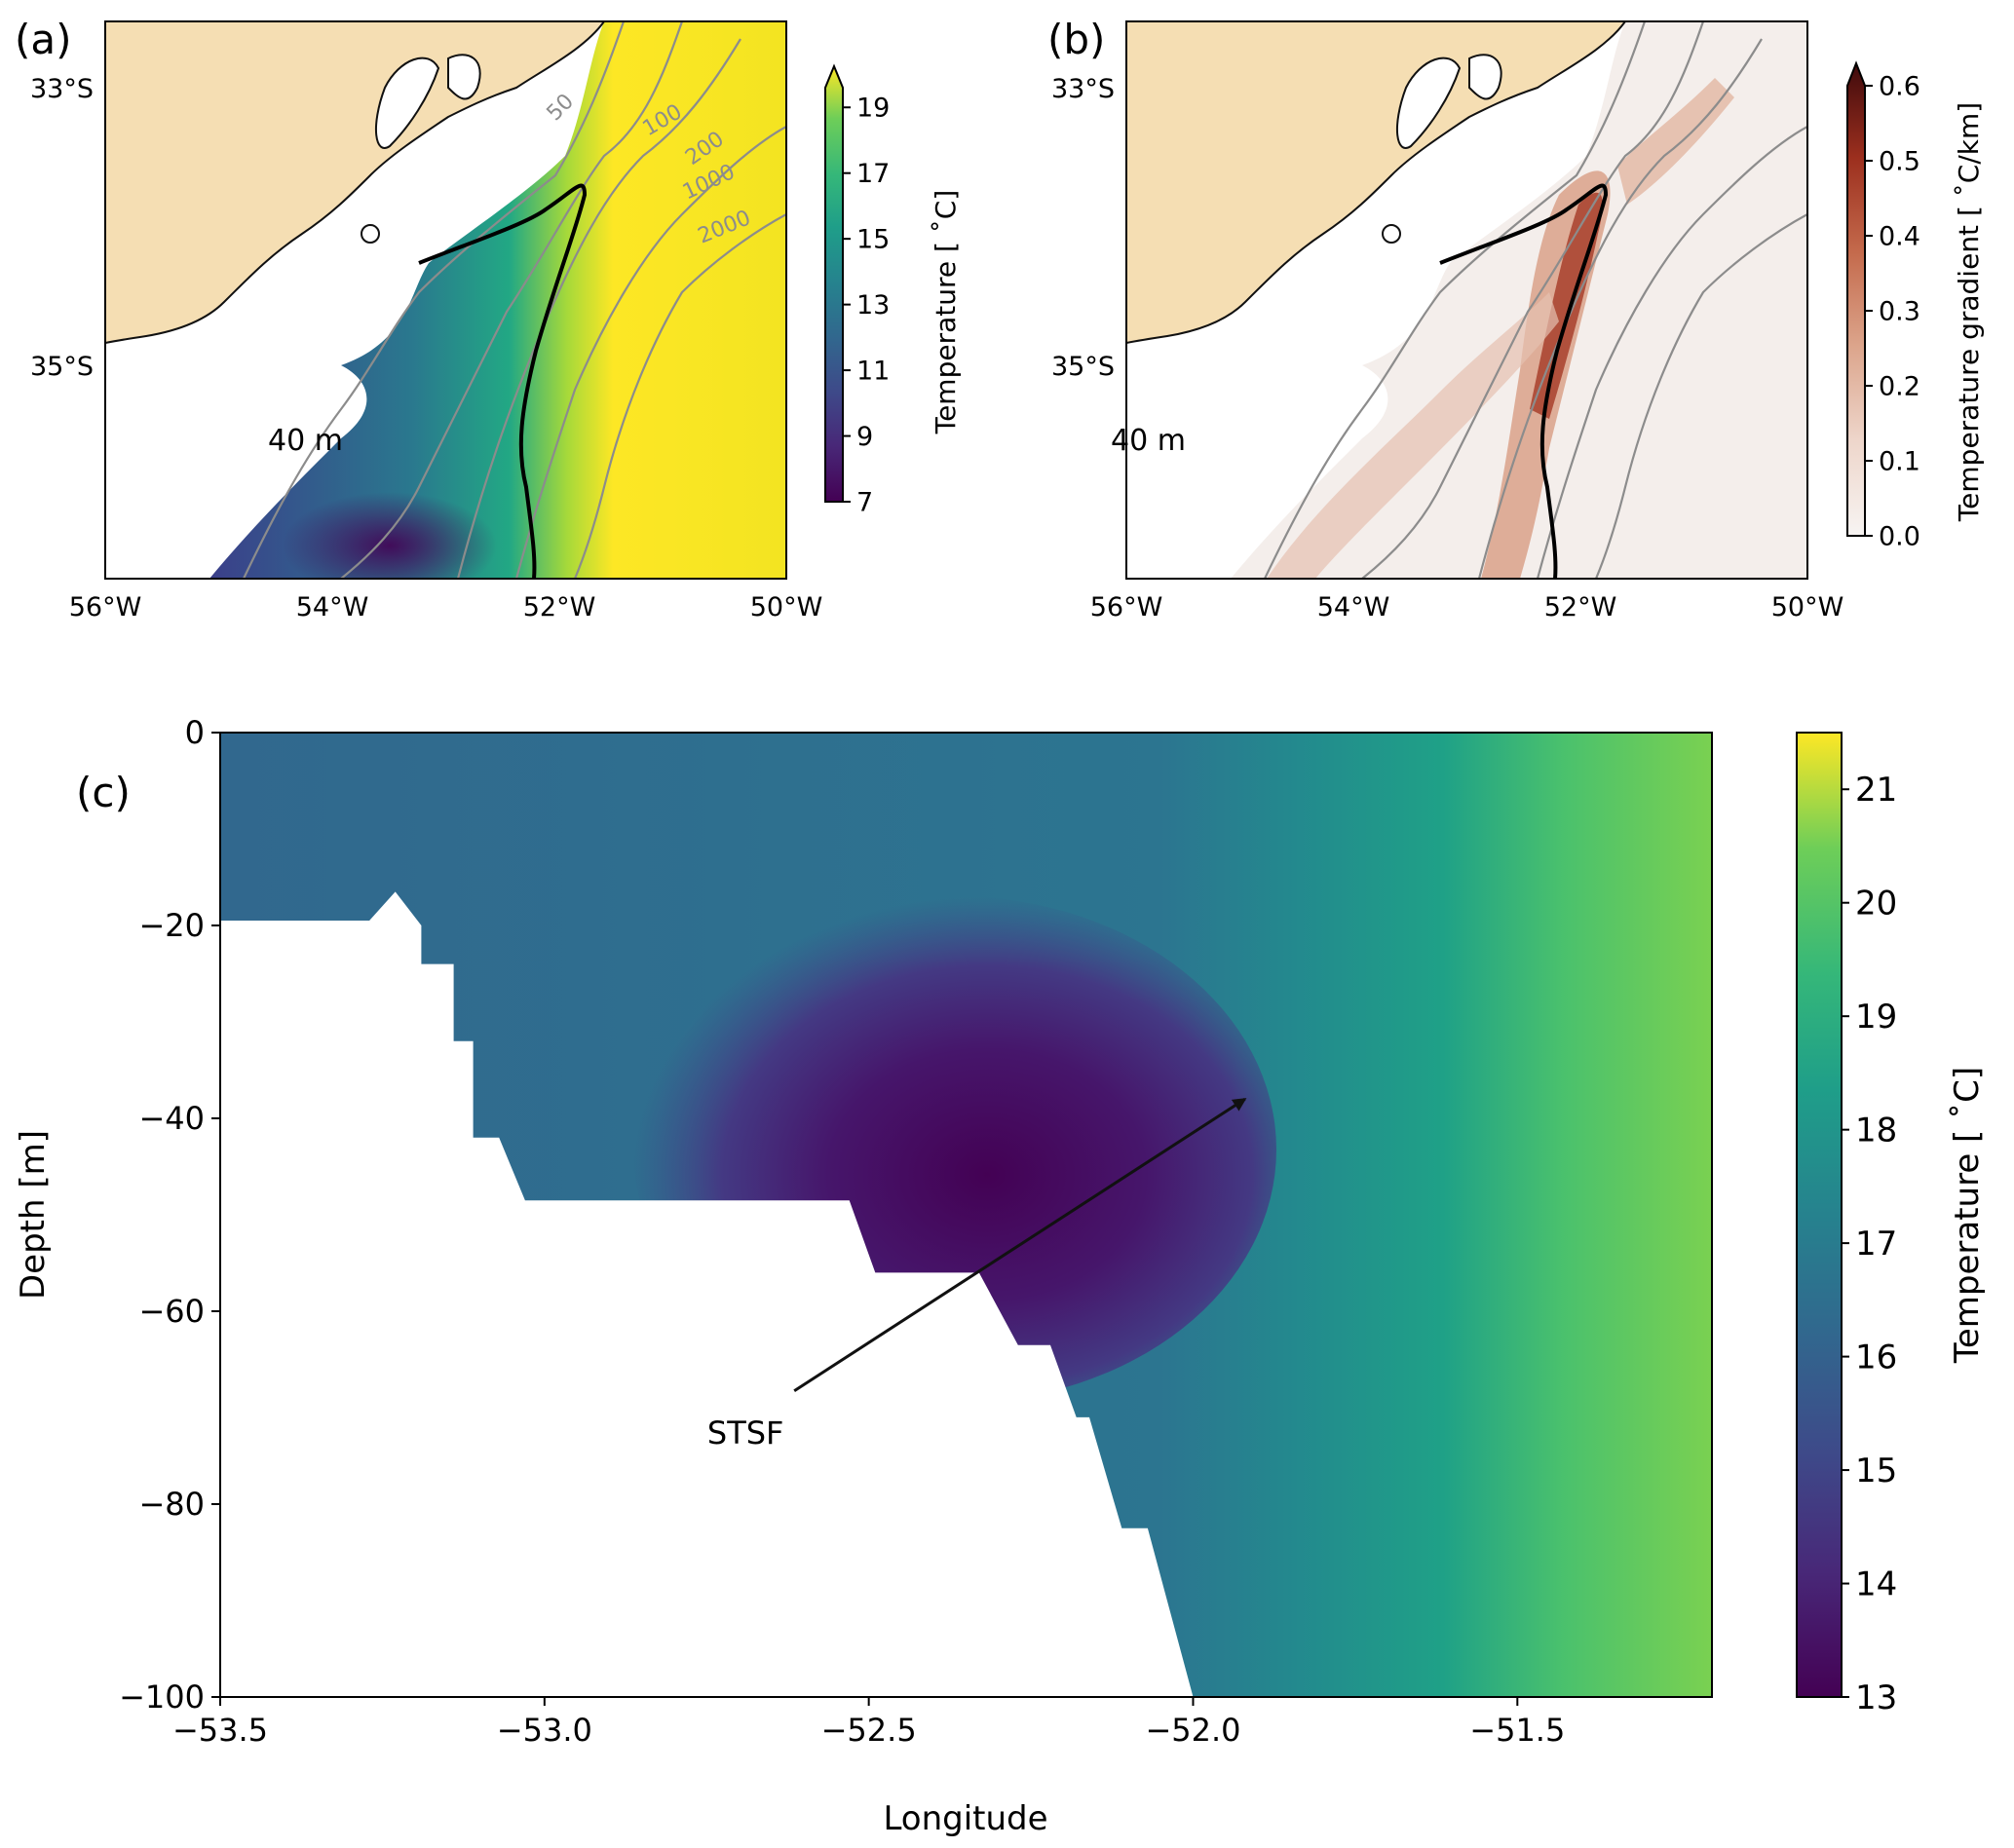 The height and width of the screenshot is (1848, 2014). I want to click on panel-b-label: (b), so click(1076, 40).